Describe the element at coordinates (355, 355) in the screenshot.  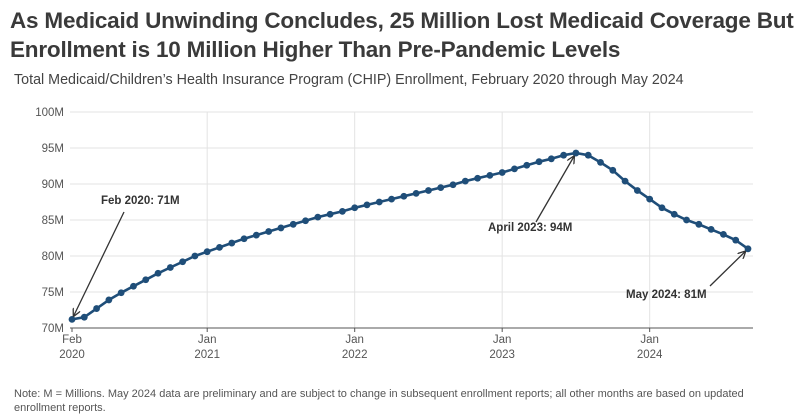
I see `x-tick-label: 2022` at that location.